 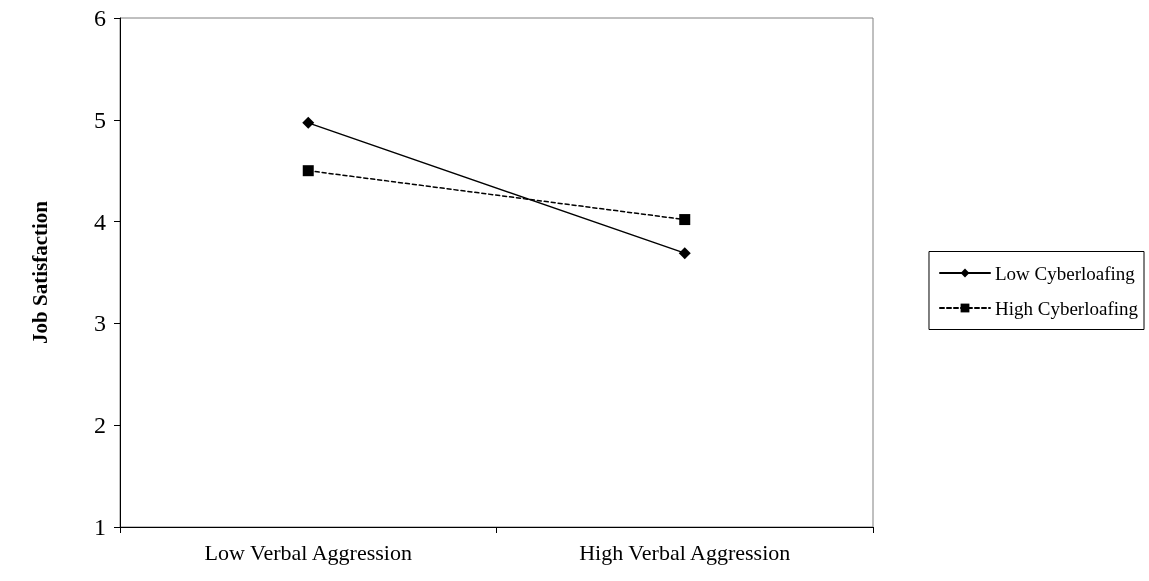 What do you see at coordinates (1067, 308) in the screenshot?
I see `legend-label: High Cyberloafing` at bounding box center [1067, 308].